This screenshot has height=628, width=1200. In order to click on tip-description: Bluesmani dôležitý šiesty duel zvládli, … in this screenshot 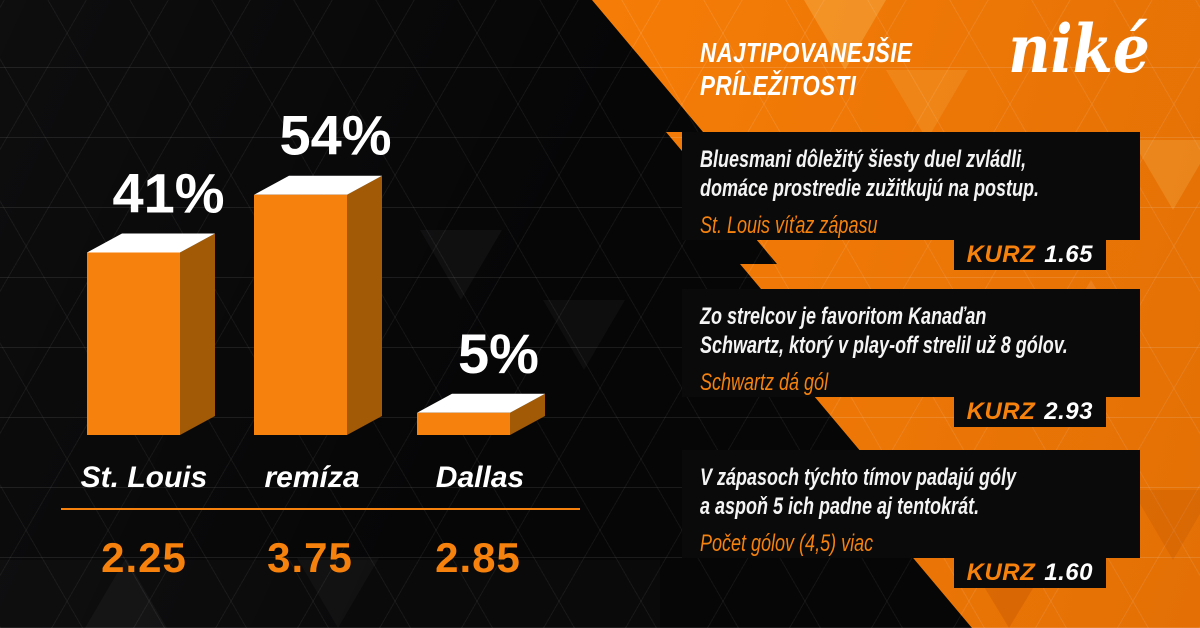, I will do `click(914, 174)`.